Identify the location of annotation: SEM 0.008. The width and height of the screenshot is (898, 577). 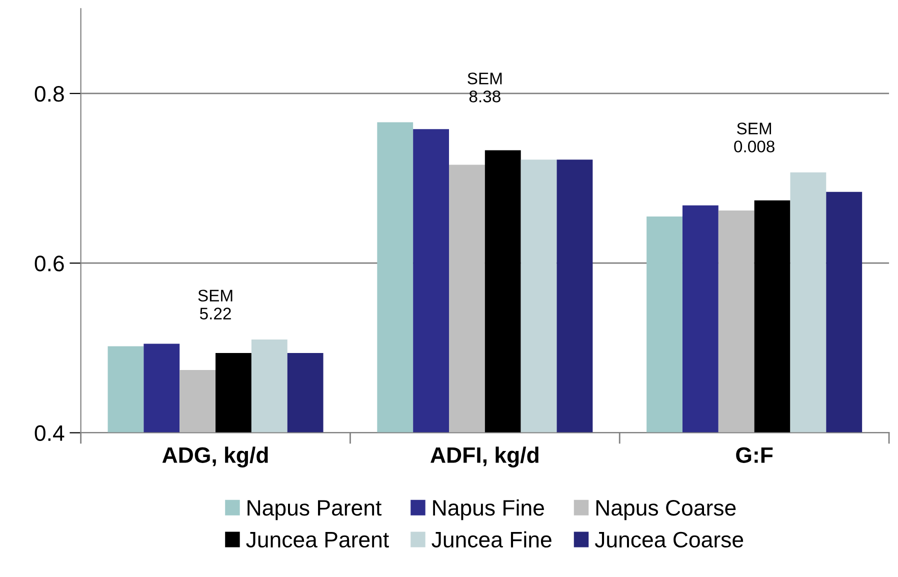
(754, 137).